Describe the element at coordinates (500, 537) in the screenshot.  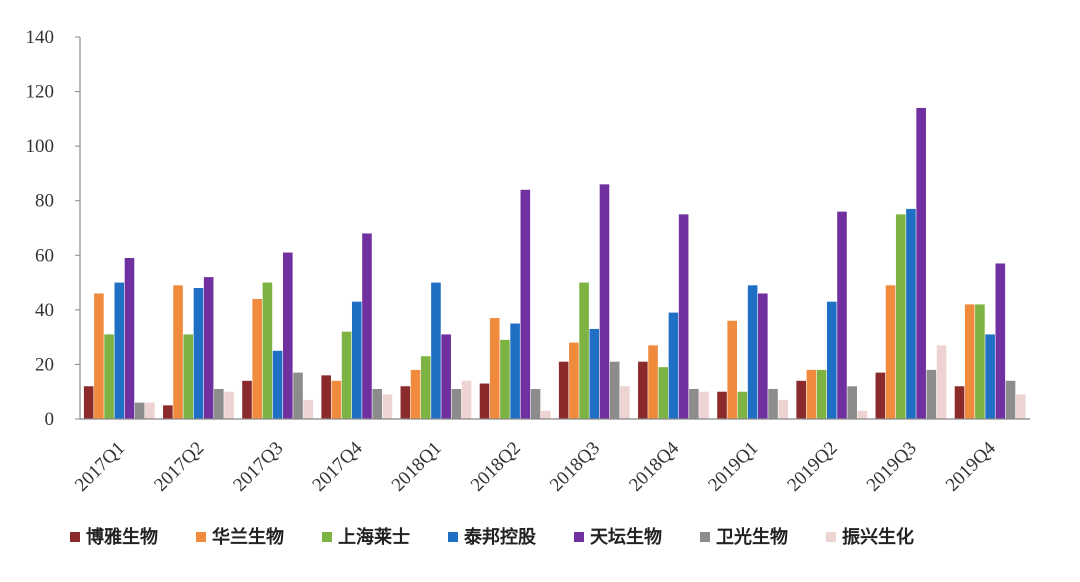
I see `legend-label: 泰邦控股` at that location.